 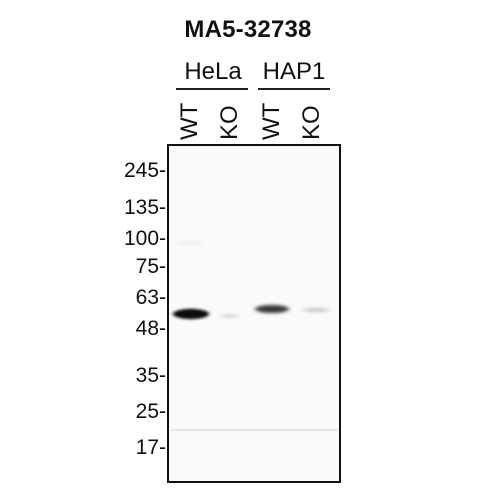 What do you see at coordinates (150, 411) in the screenshot?
I see `marker-25: 25-` at bounding box center [150, 411].